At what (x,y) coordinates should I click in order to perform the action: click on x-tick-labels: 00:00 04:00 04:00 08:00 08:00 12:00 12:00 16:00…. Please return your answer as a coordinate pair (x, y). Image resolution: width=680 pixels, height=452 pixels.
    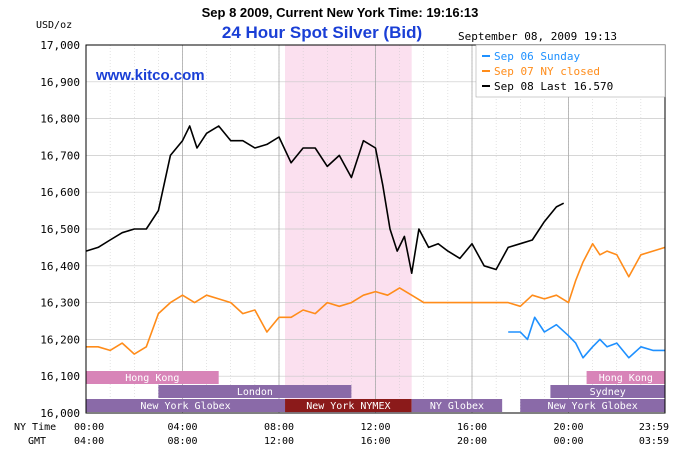
    Looking at the image, I should click on (371, 434).